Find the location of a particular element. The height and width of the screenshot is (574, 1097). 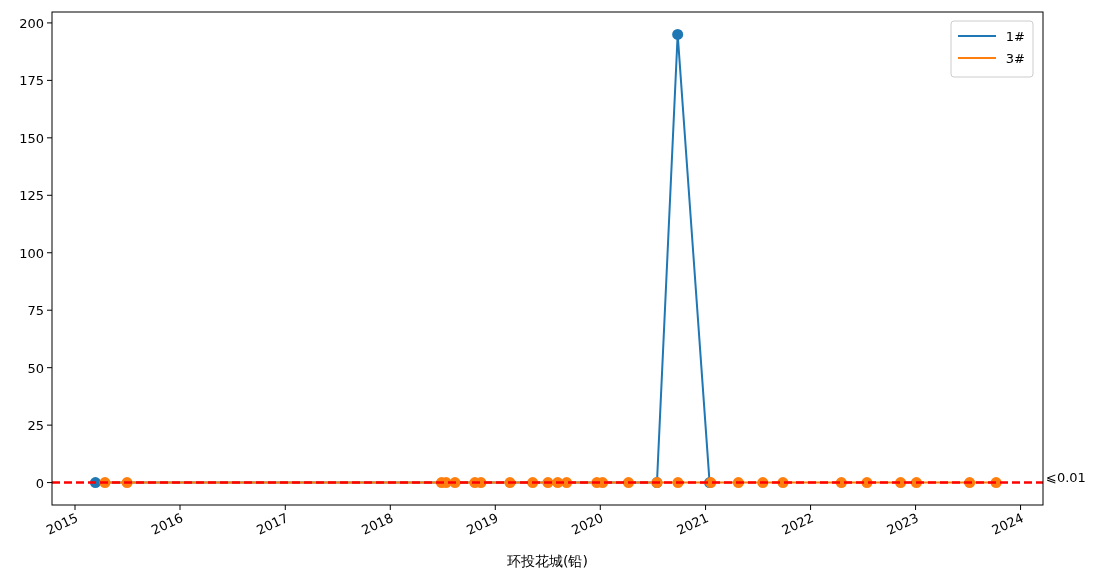

x-tick-label: 2023 is located at coordinates (902, 524).